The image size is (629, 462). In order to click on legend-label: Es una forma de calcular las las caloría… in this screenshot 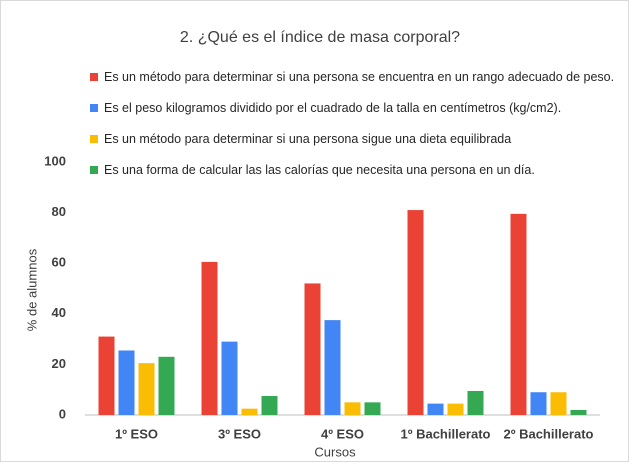, I will do `click(319, 170)`.